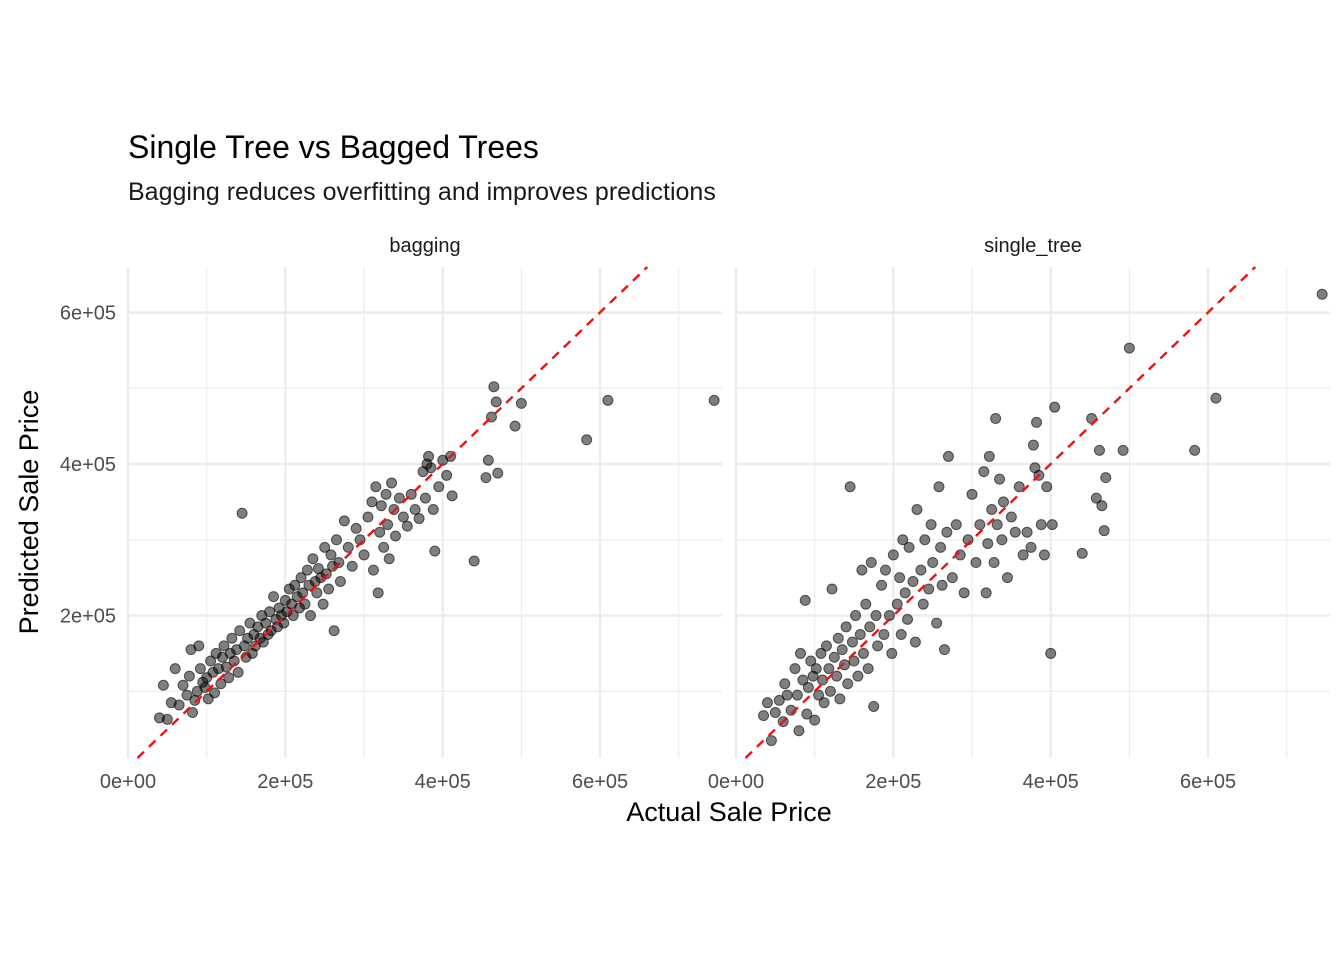  Describe the element at coordinates (424, 246) in the screenshot. I see `panel-label-bagging: bagging` at that location.